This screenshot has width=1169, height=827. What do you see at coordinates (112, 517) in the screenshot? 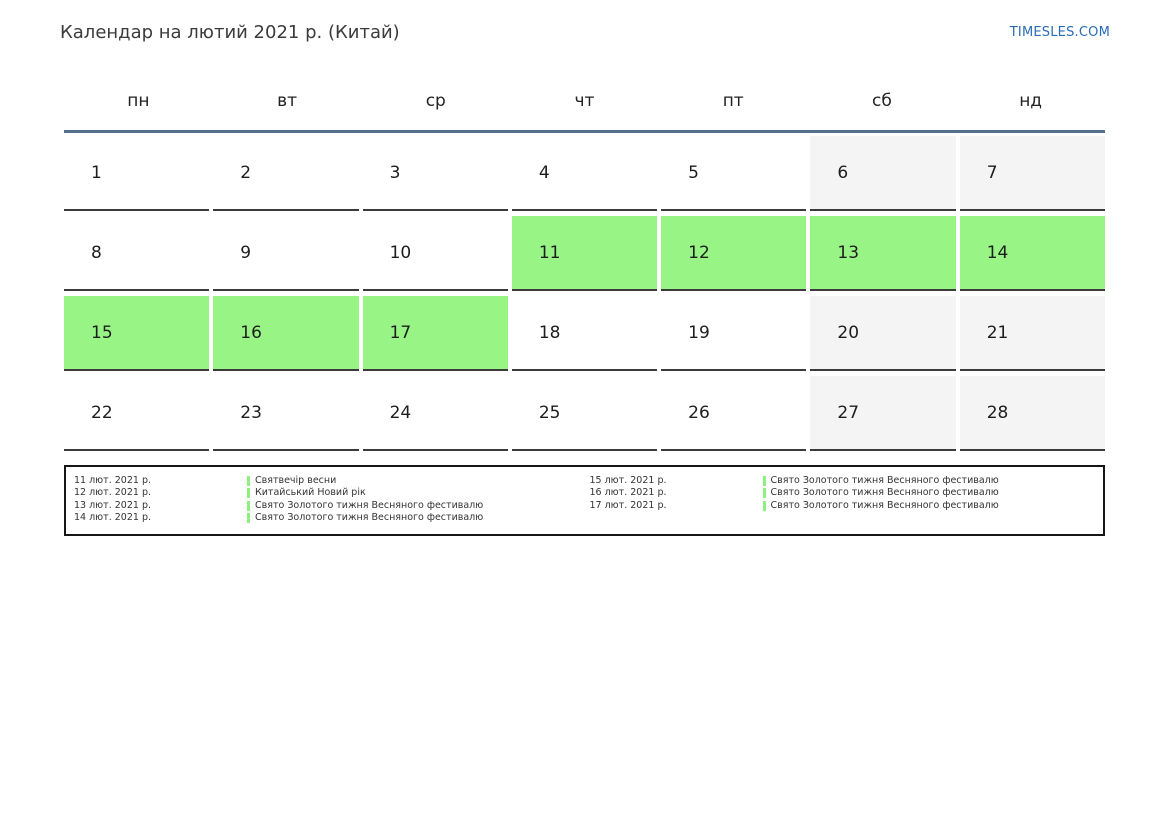
I see `legend-date: 14 лют. 2021 р.` at bounding box center [112, 517].